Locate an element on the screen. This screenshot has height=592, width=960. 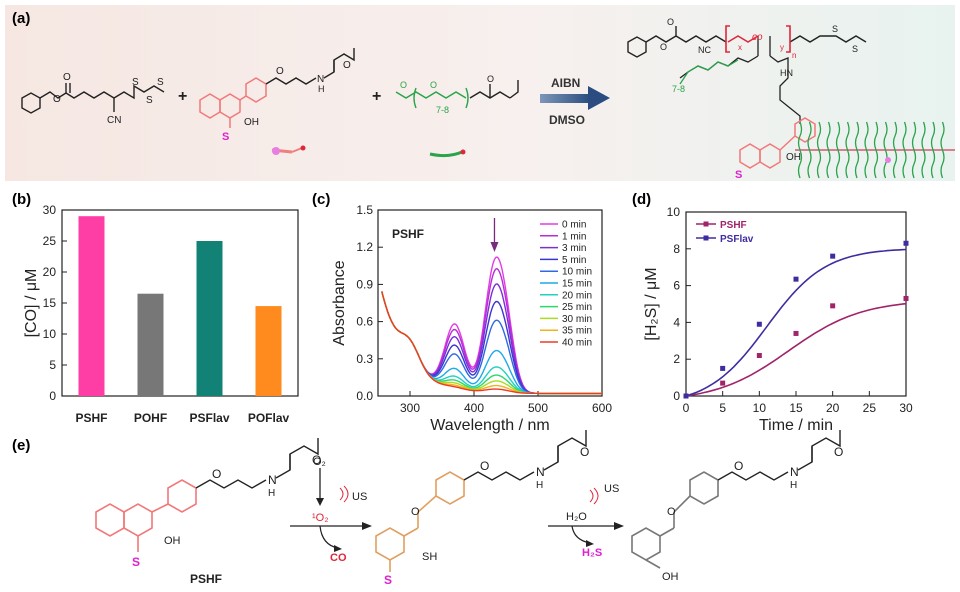
plot-frame is located at coordinates (796, 304).